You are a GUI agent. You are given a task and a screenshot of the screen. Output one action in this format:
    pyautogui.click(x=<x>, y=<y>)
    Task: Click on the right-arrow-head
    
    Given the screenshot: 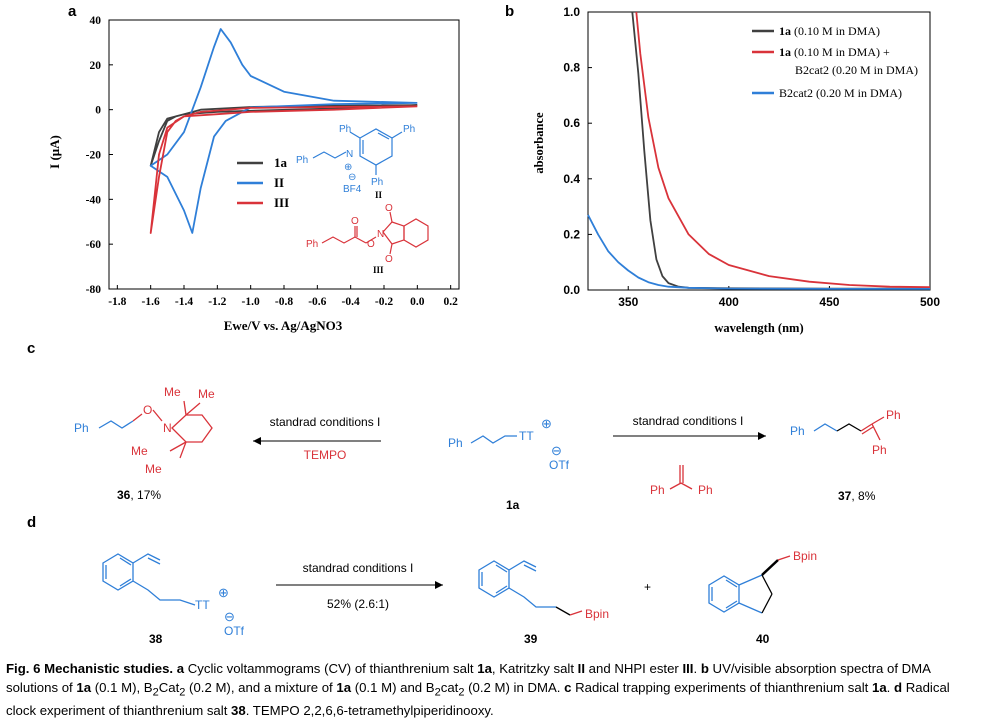 What is the action you would take?
    pyautogui.click(x=762, y=436)
    